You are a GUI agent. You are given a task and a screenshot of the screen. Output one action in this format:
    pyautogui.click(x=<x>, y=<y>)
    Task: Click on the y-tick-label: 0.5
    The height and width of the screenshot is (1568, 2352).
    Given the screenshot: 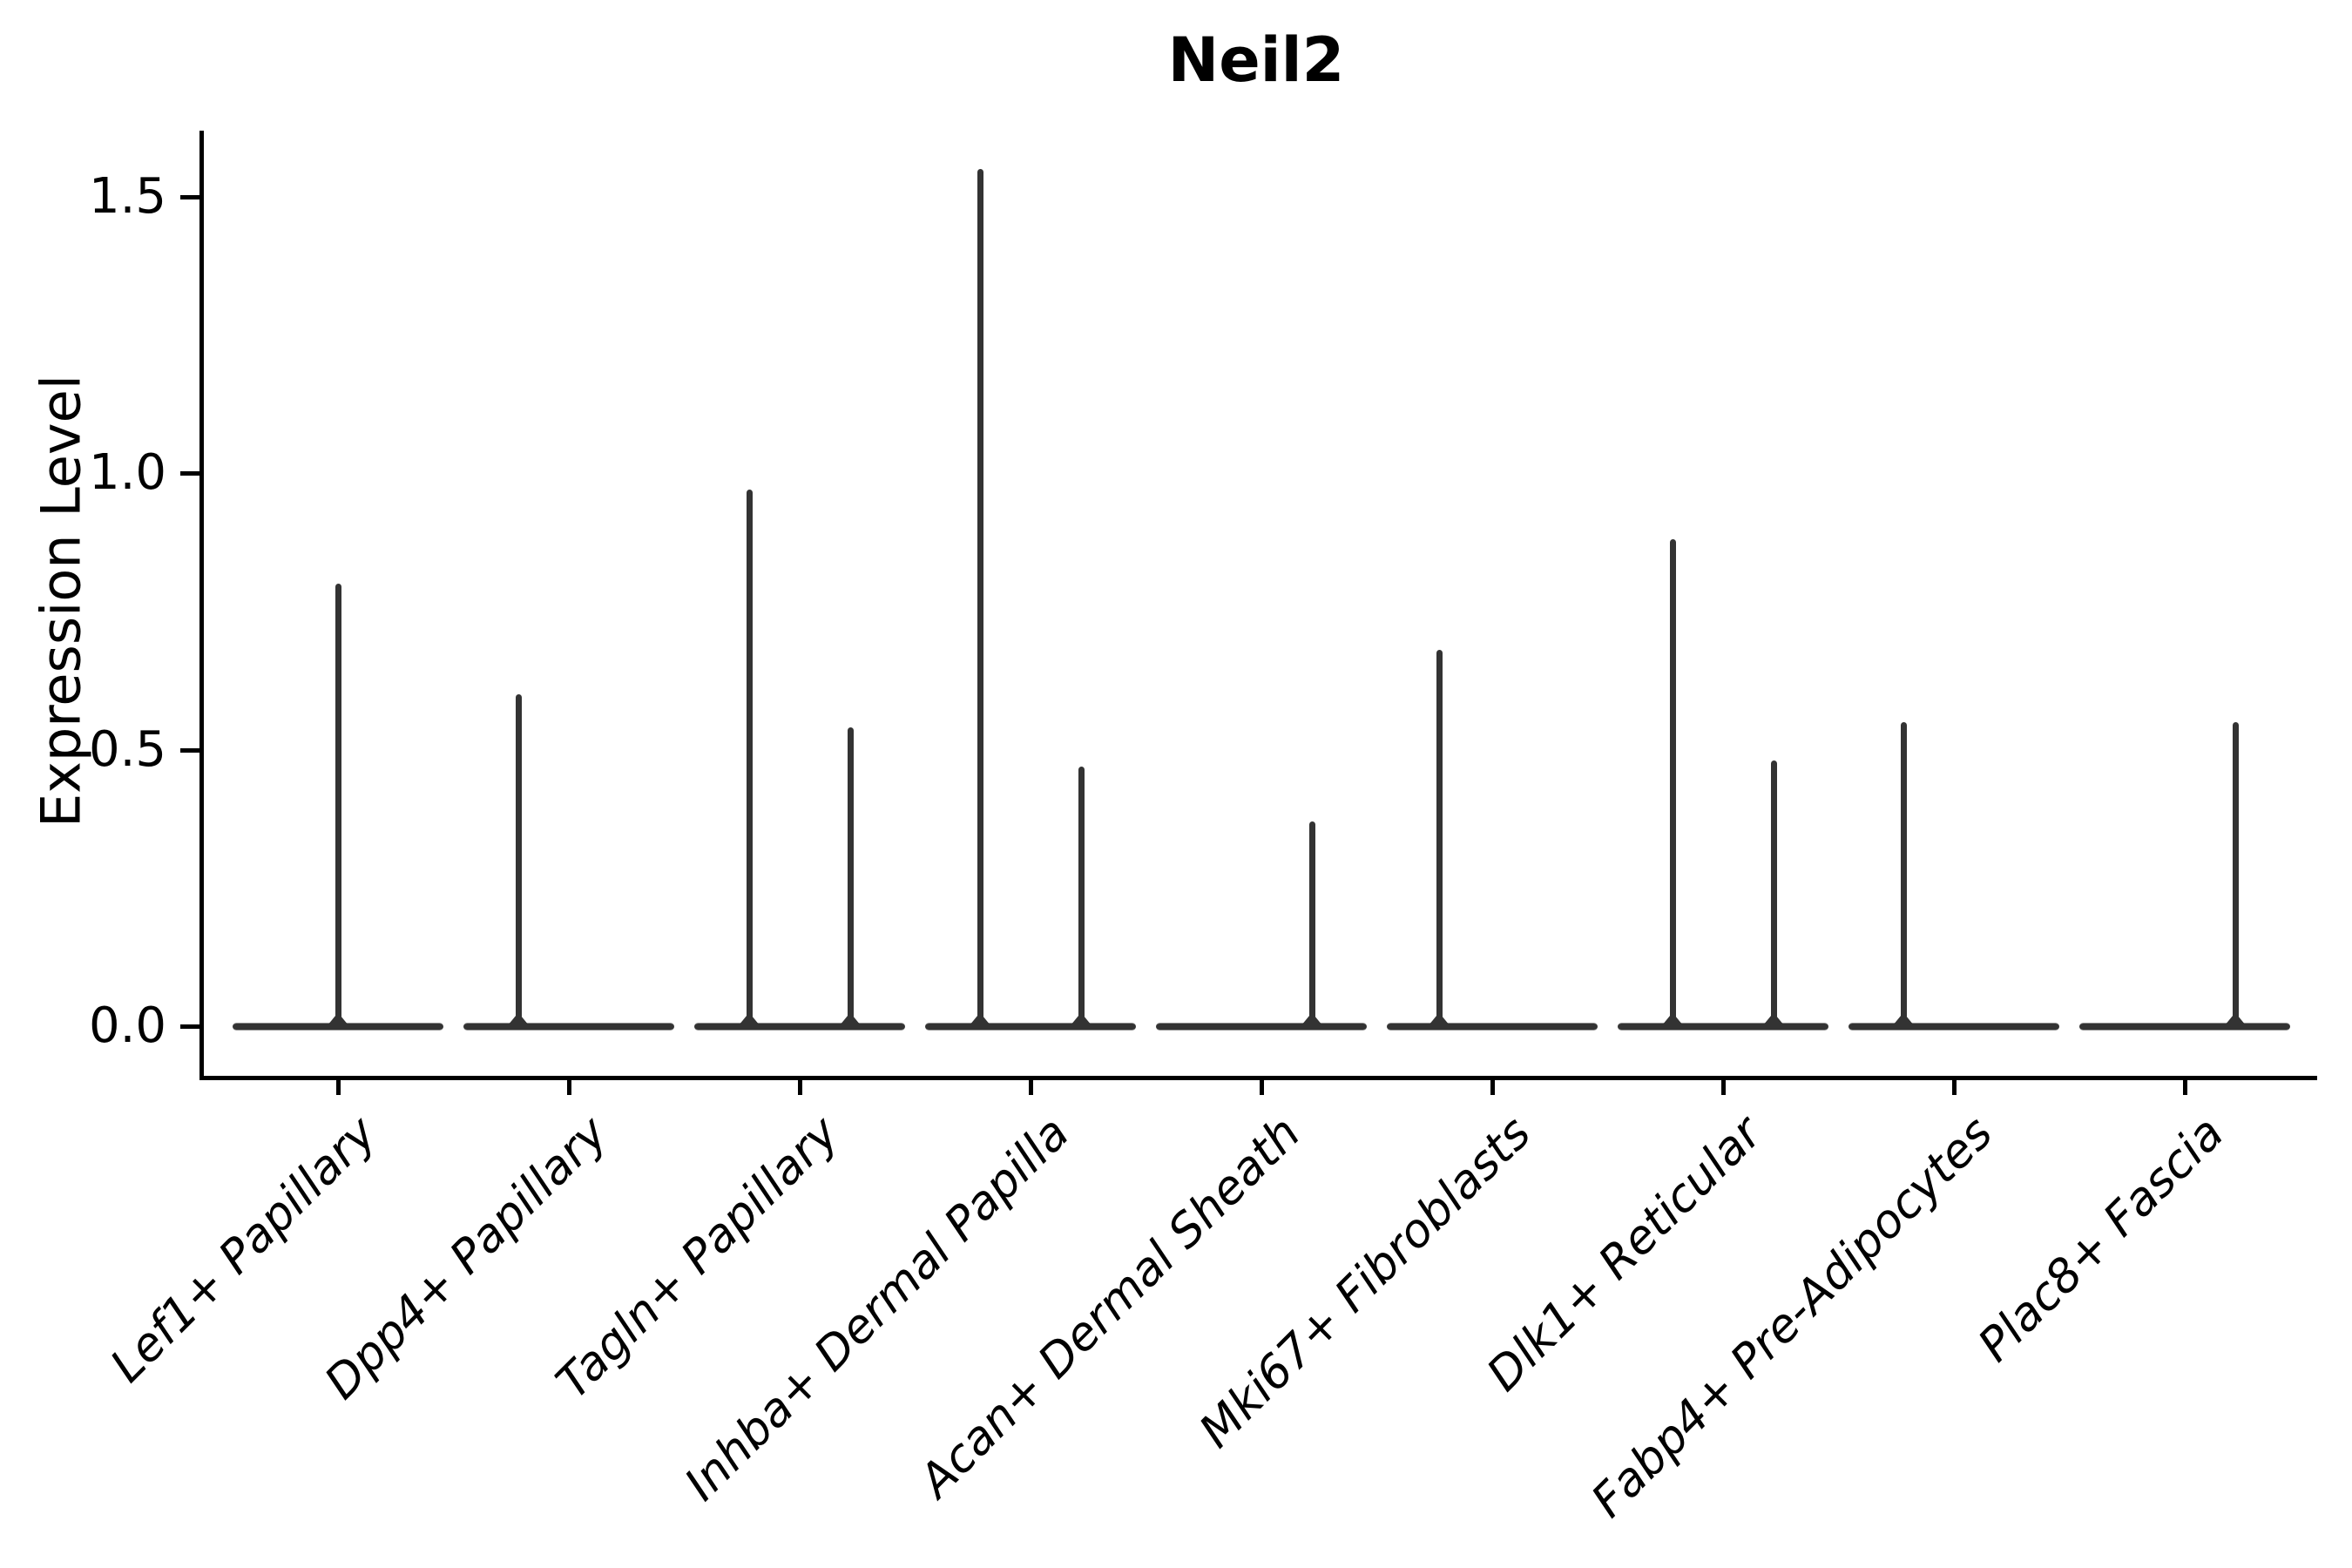 What is the action you would take?
    pyautogui.click(x=127, y=749)
    